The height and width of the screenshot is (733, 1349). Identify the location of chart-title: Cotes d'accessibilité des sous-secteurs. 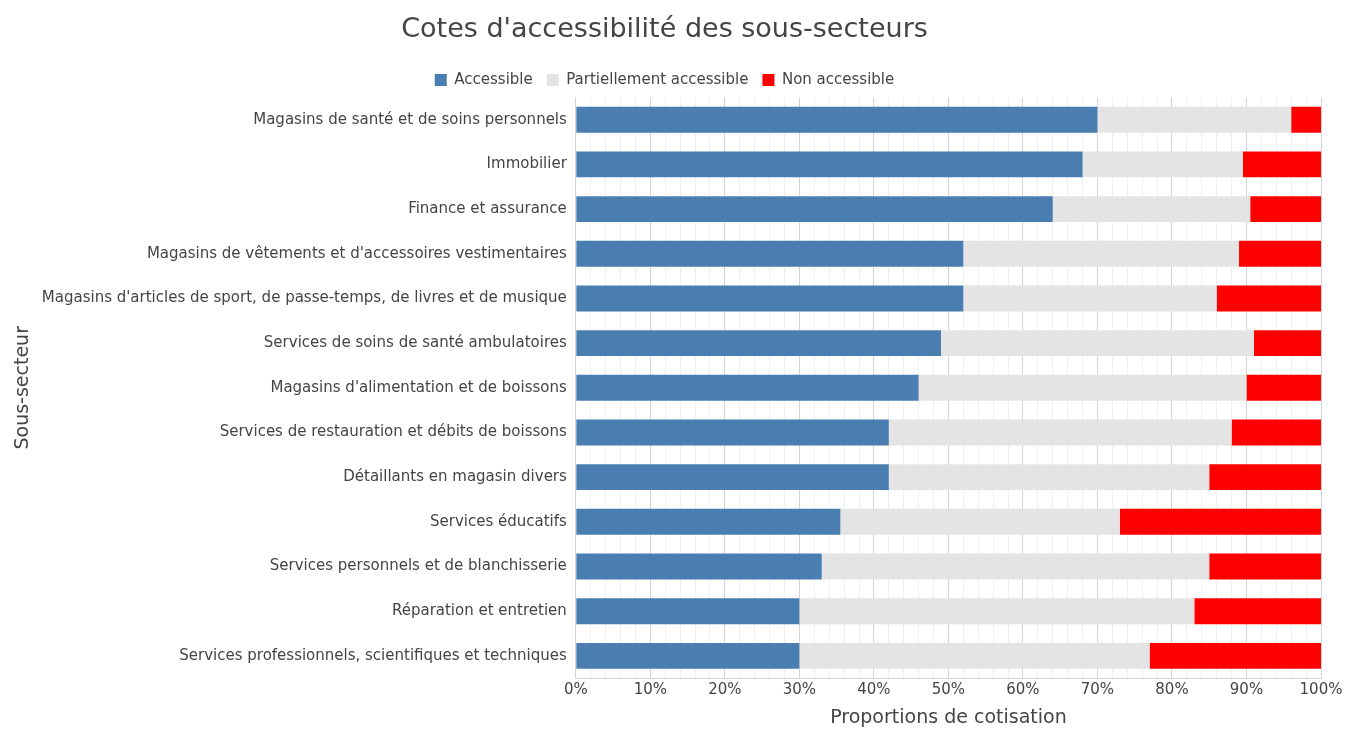
(664, 28).